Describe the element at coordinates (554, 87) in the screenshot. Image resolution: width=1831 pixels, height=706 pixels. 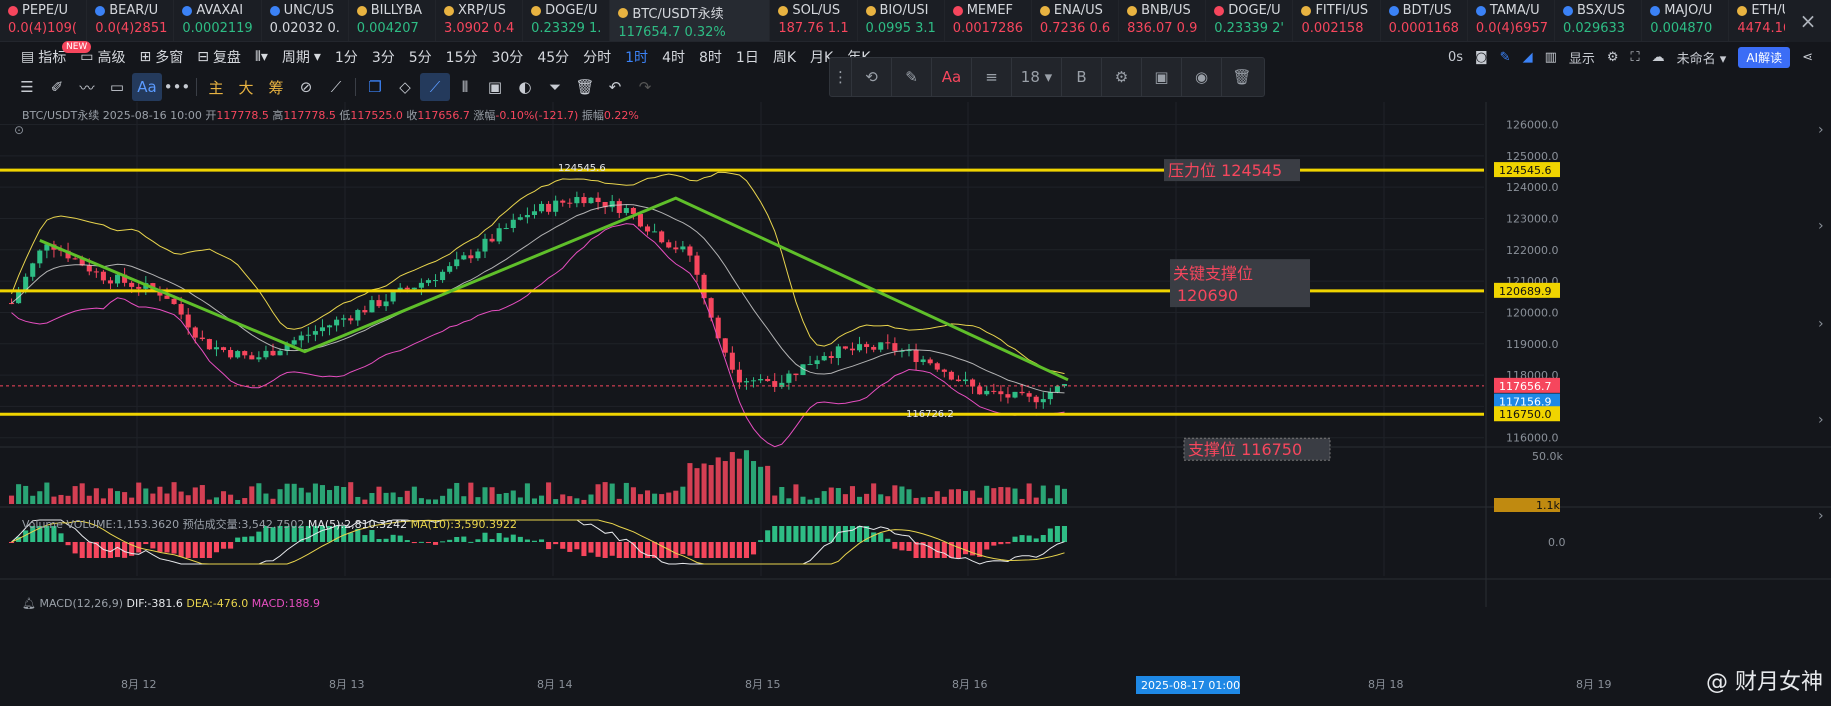
I see `filter-icon: ⏷` at that location.